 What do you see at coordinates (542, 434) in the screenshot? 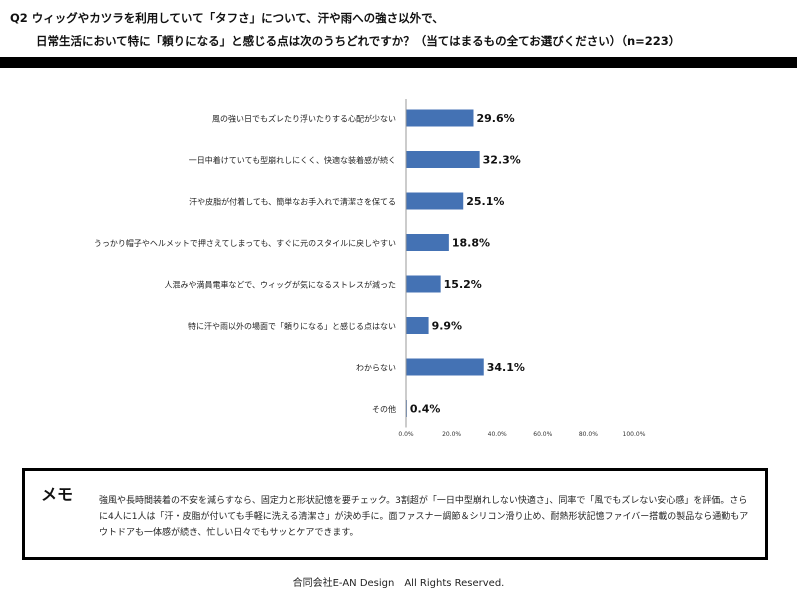
I see `x-tick-label: 60.0%` at bounding box center [542, 434].